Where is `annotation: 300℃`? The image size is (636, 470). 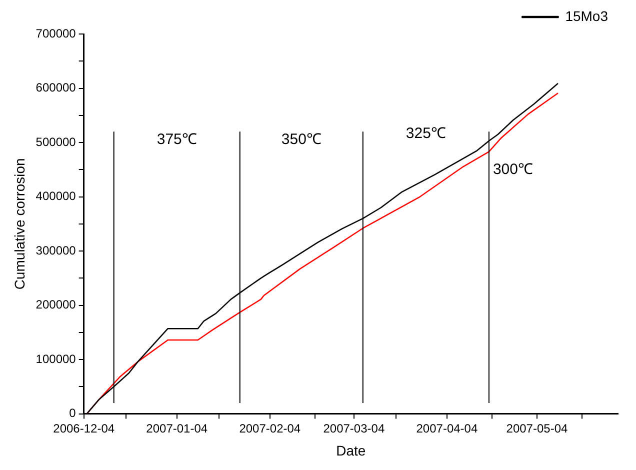 annotation: 300℃ is located at coordinates (512, 169).